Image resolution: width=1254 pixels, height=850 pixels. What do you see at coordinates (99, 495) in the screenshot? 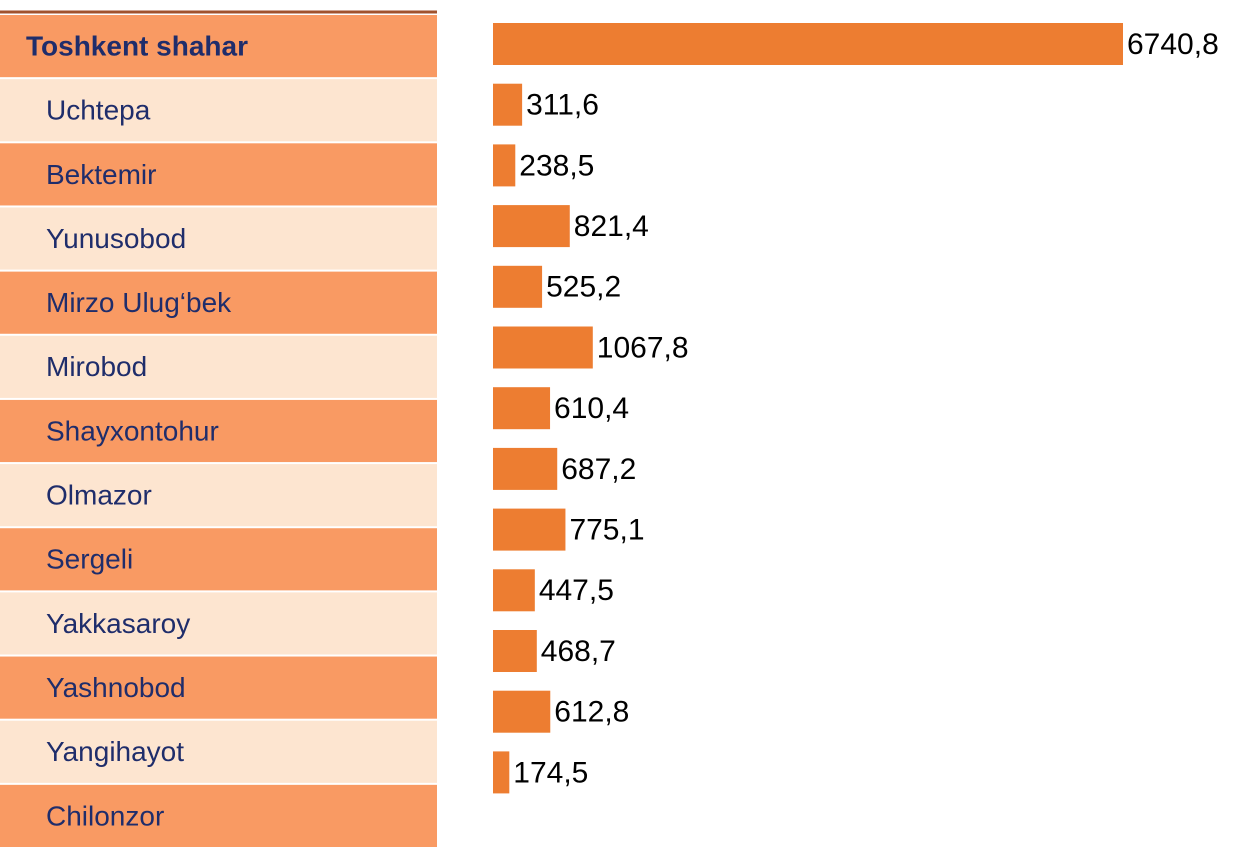
I see `row-label: Olmazor` at bounding box center [99, 495].